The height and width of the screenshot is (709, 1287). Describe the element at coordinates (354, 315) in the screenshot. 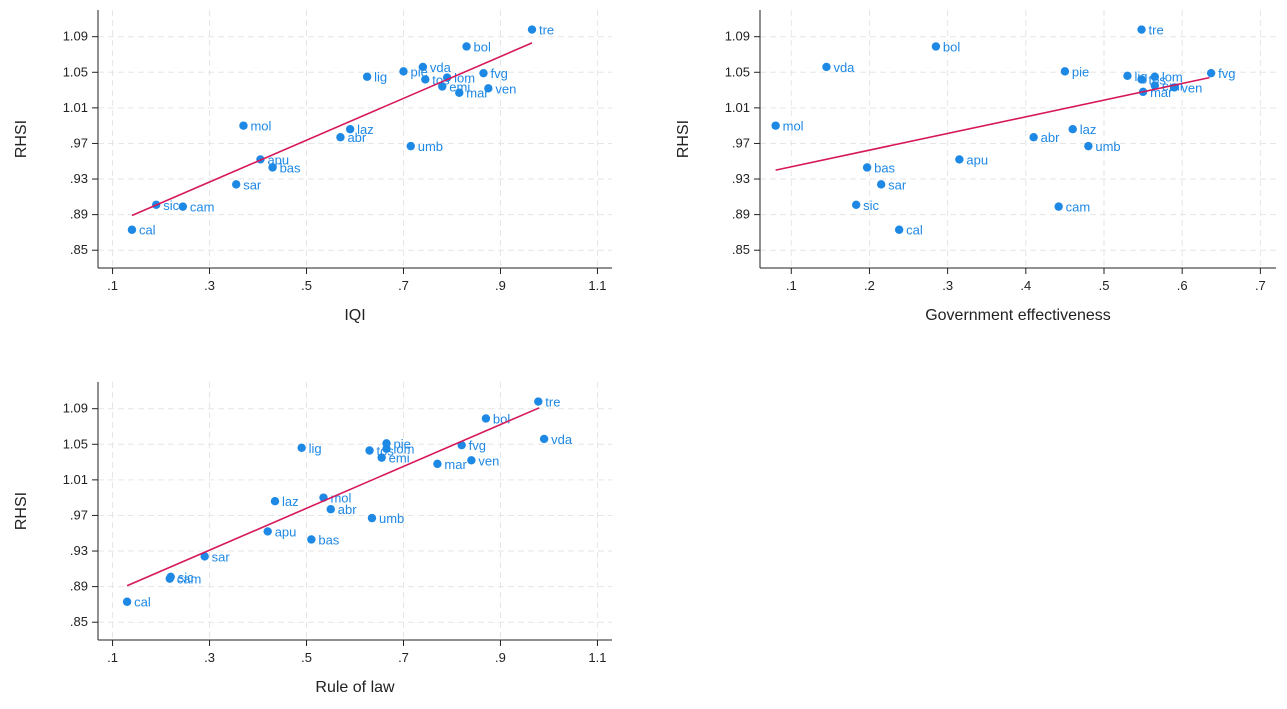

I see `x-axis-title: IQI` at that location.